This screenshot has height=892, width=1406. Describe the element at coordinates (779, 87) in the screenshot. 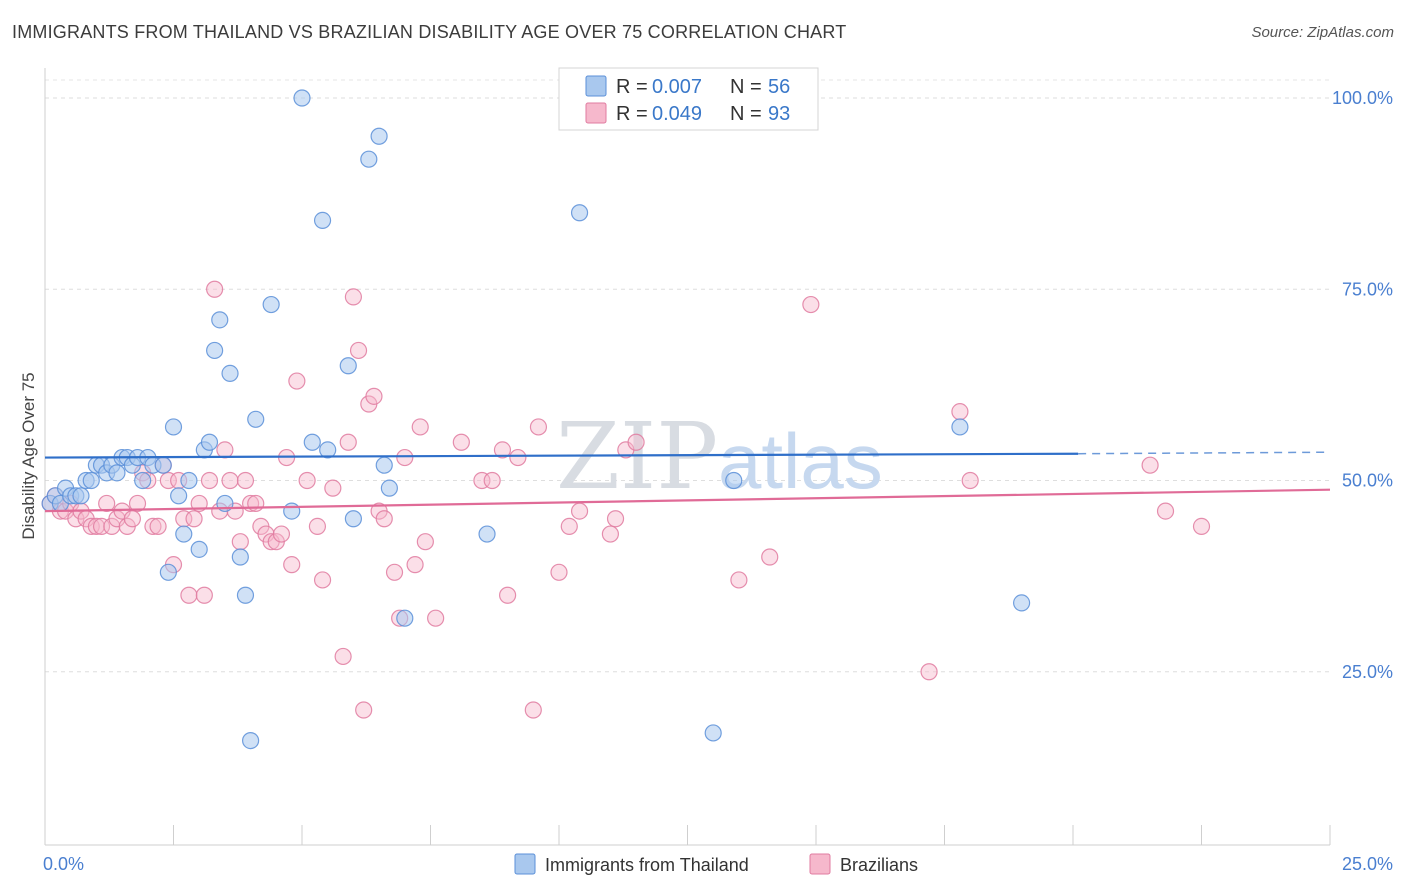

I see `legend-n-value-0: 56` at that location.